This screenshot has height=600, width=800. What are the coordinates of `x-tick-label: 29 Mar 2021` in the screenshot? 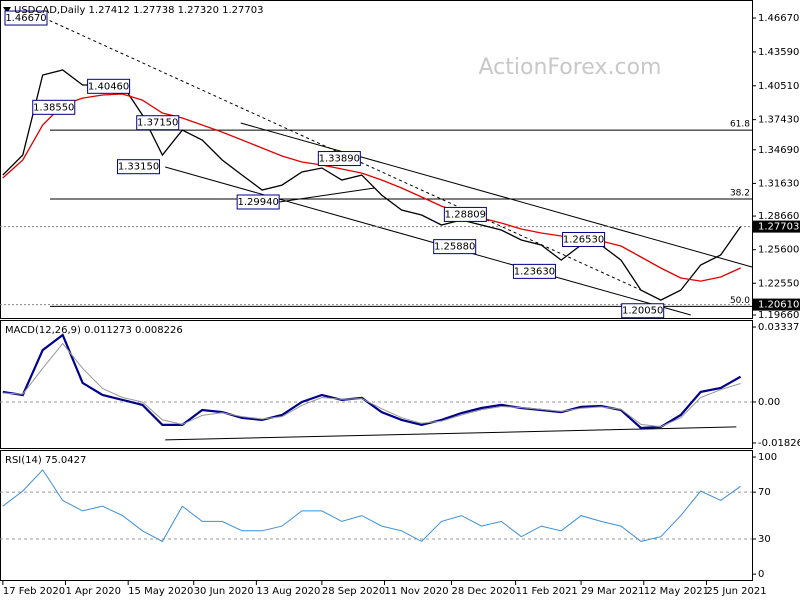 It's located at (612, 591).